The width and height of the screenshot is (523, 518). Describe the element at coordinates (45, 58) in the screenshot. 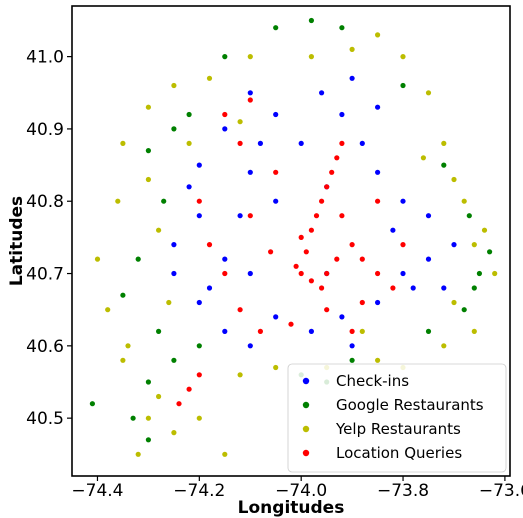

I see `y-tick-label: 41.0` at that location.